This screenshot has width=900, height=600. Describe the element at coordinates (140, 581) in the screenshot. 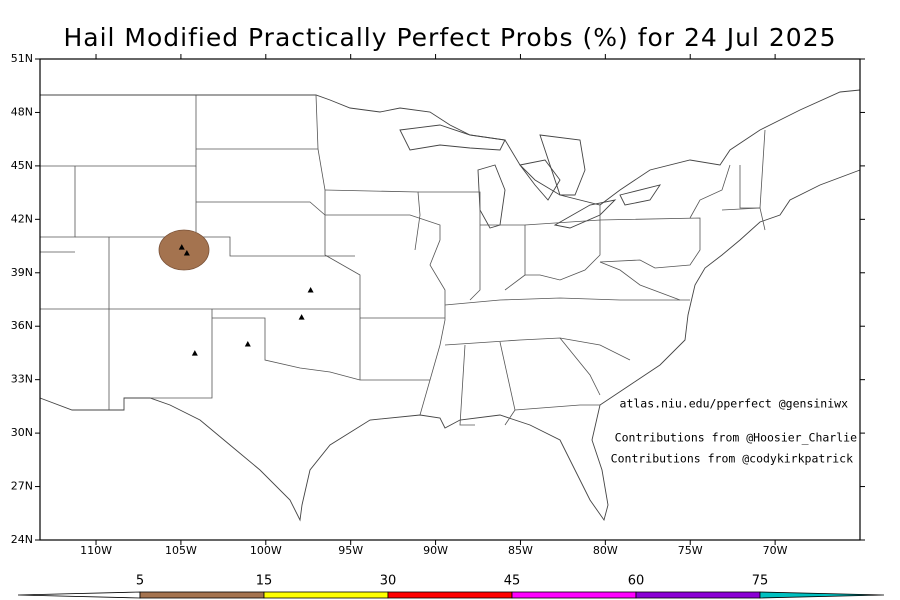

I see `colorbar-label: 5` at that location.